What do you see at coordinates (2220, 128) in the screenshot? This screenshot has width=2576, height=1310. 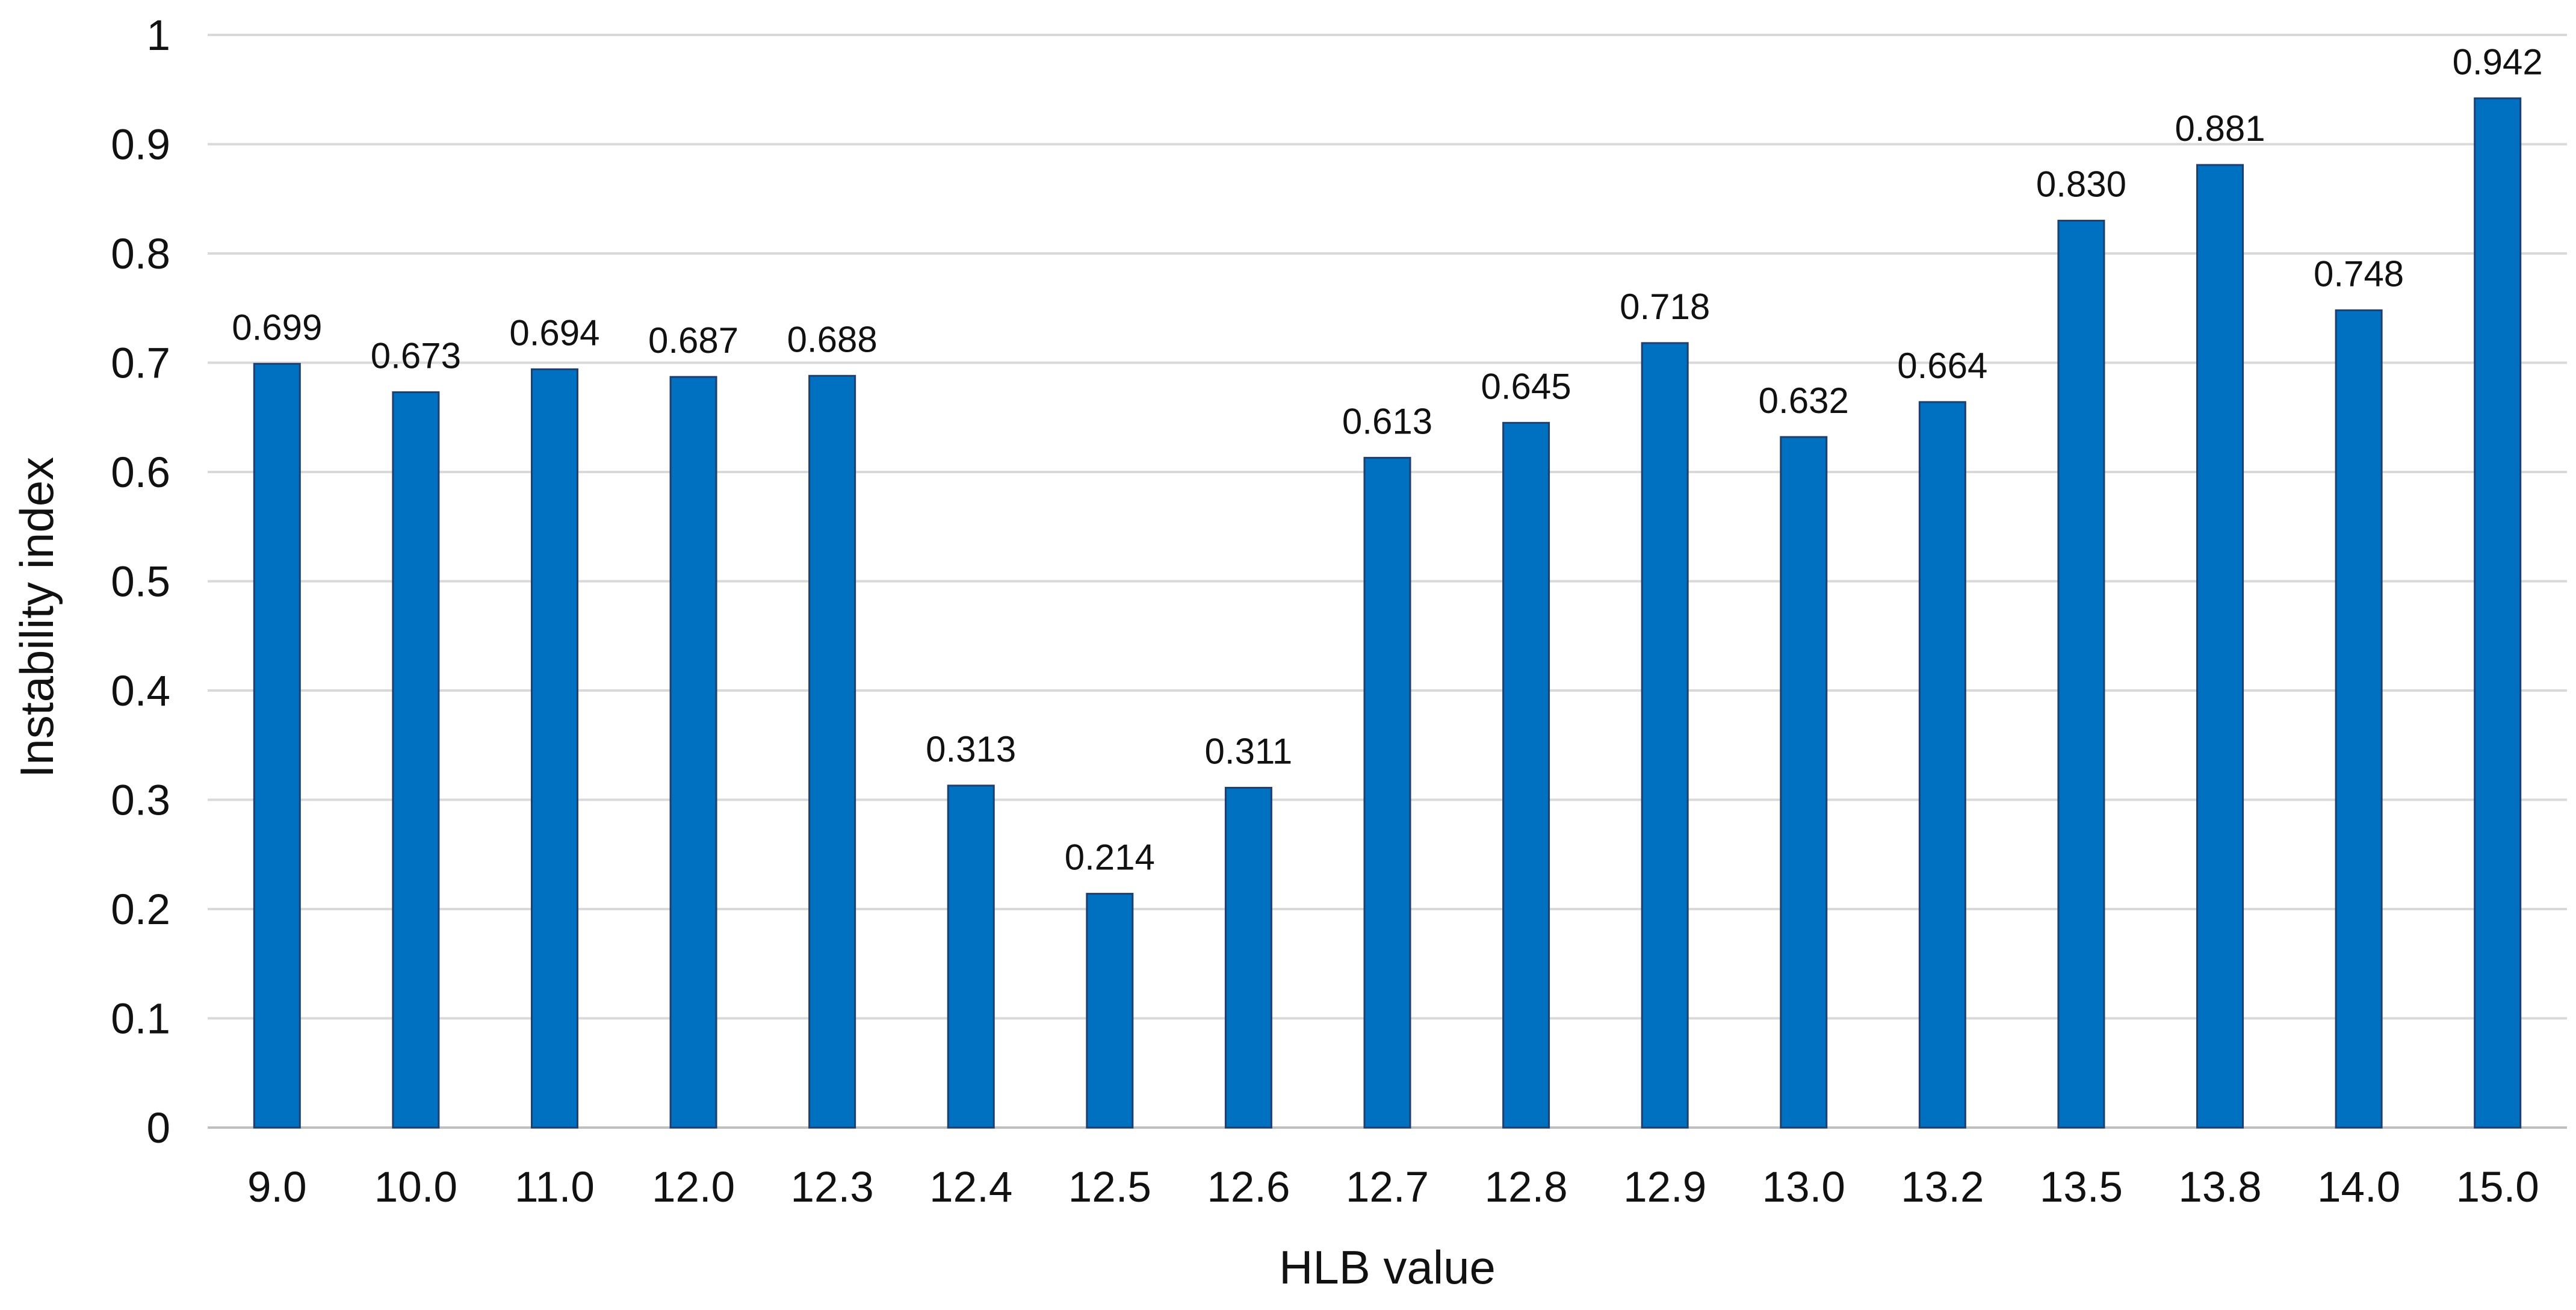 I see `data-label: 0.881` at bounding box center [2220, 128].